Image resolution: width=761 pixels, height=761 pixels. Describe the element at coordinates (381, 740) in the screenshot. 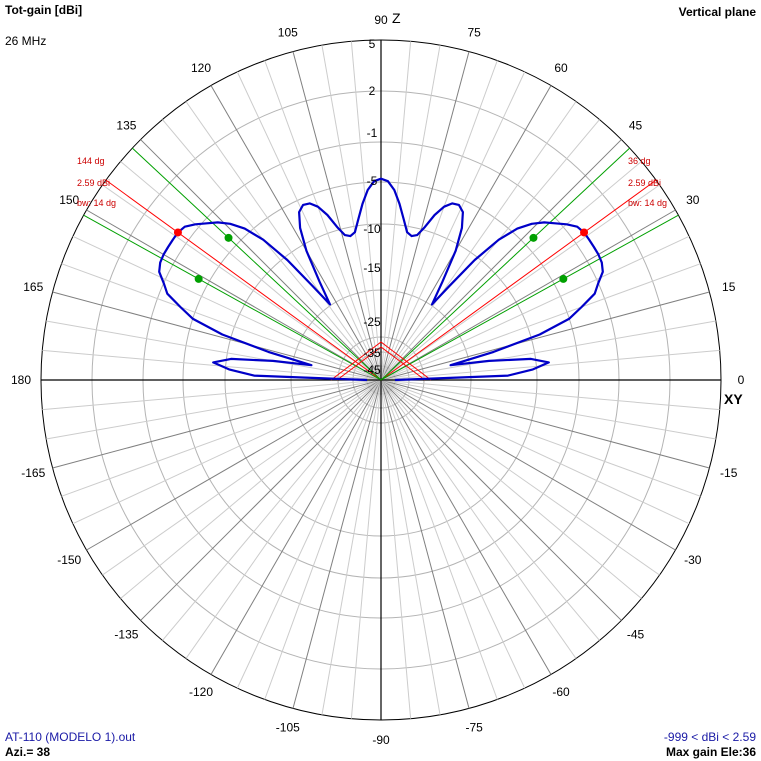

I see `angle-tick-label: -90` at that location.